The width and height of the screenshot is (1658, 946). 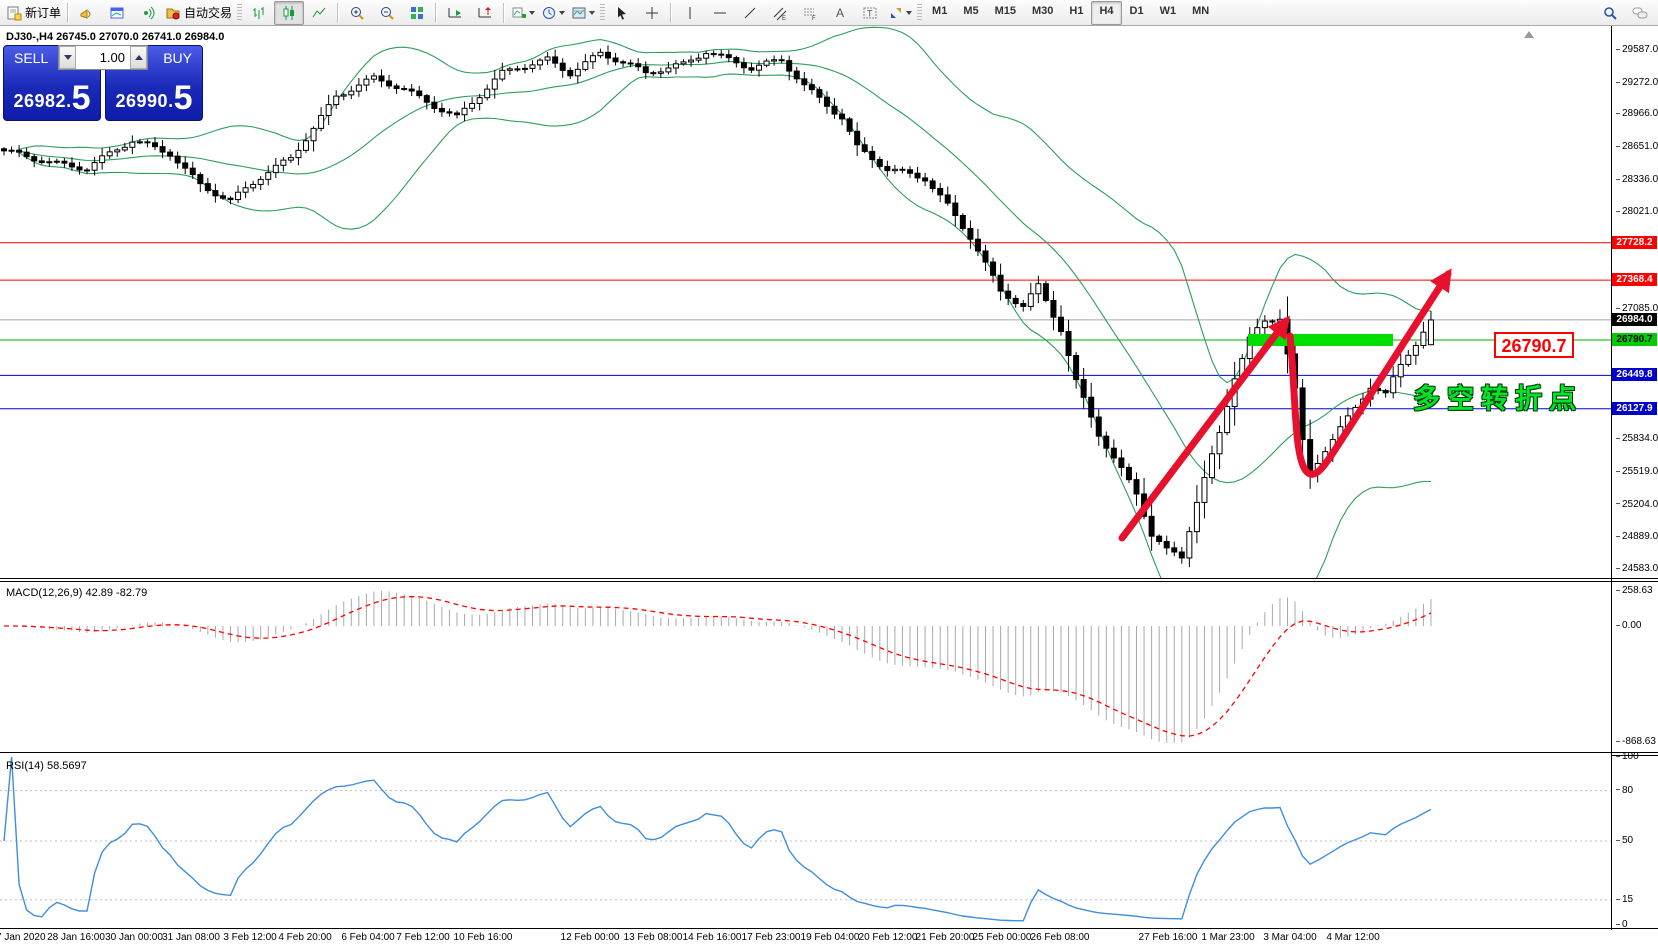 I want to click on timeframe-m30: M30, so click(x=1043, y=10).